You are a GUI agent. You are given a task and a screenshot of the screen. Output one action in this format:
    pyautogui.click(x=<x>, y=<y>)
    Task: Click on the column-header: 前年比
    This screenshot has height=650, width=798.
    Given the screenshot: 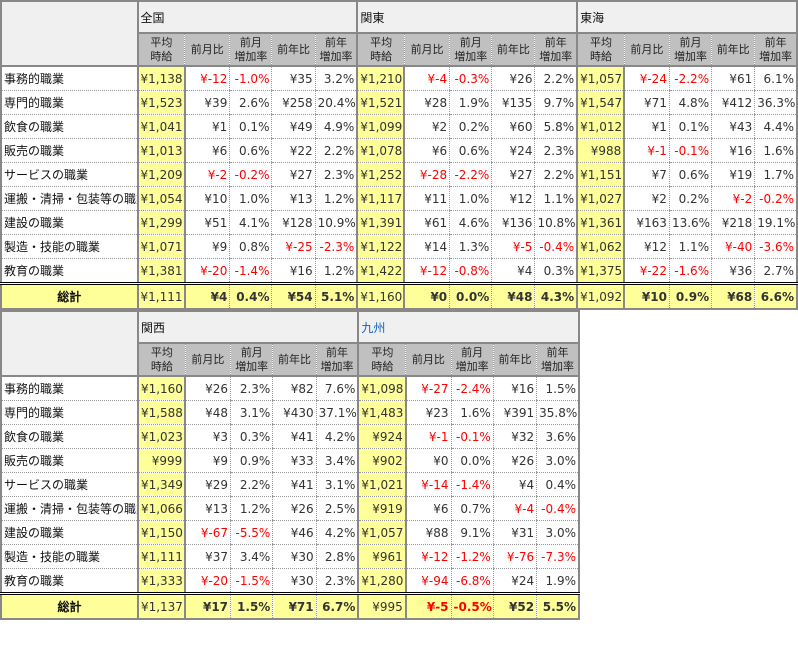 What is the action you would take?
    pyautogui.click(x=514, y=360)
    